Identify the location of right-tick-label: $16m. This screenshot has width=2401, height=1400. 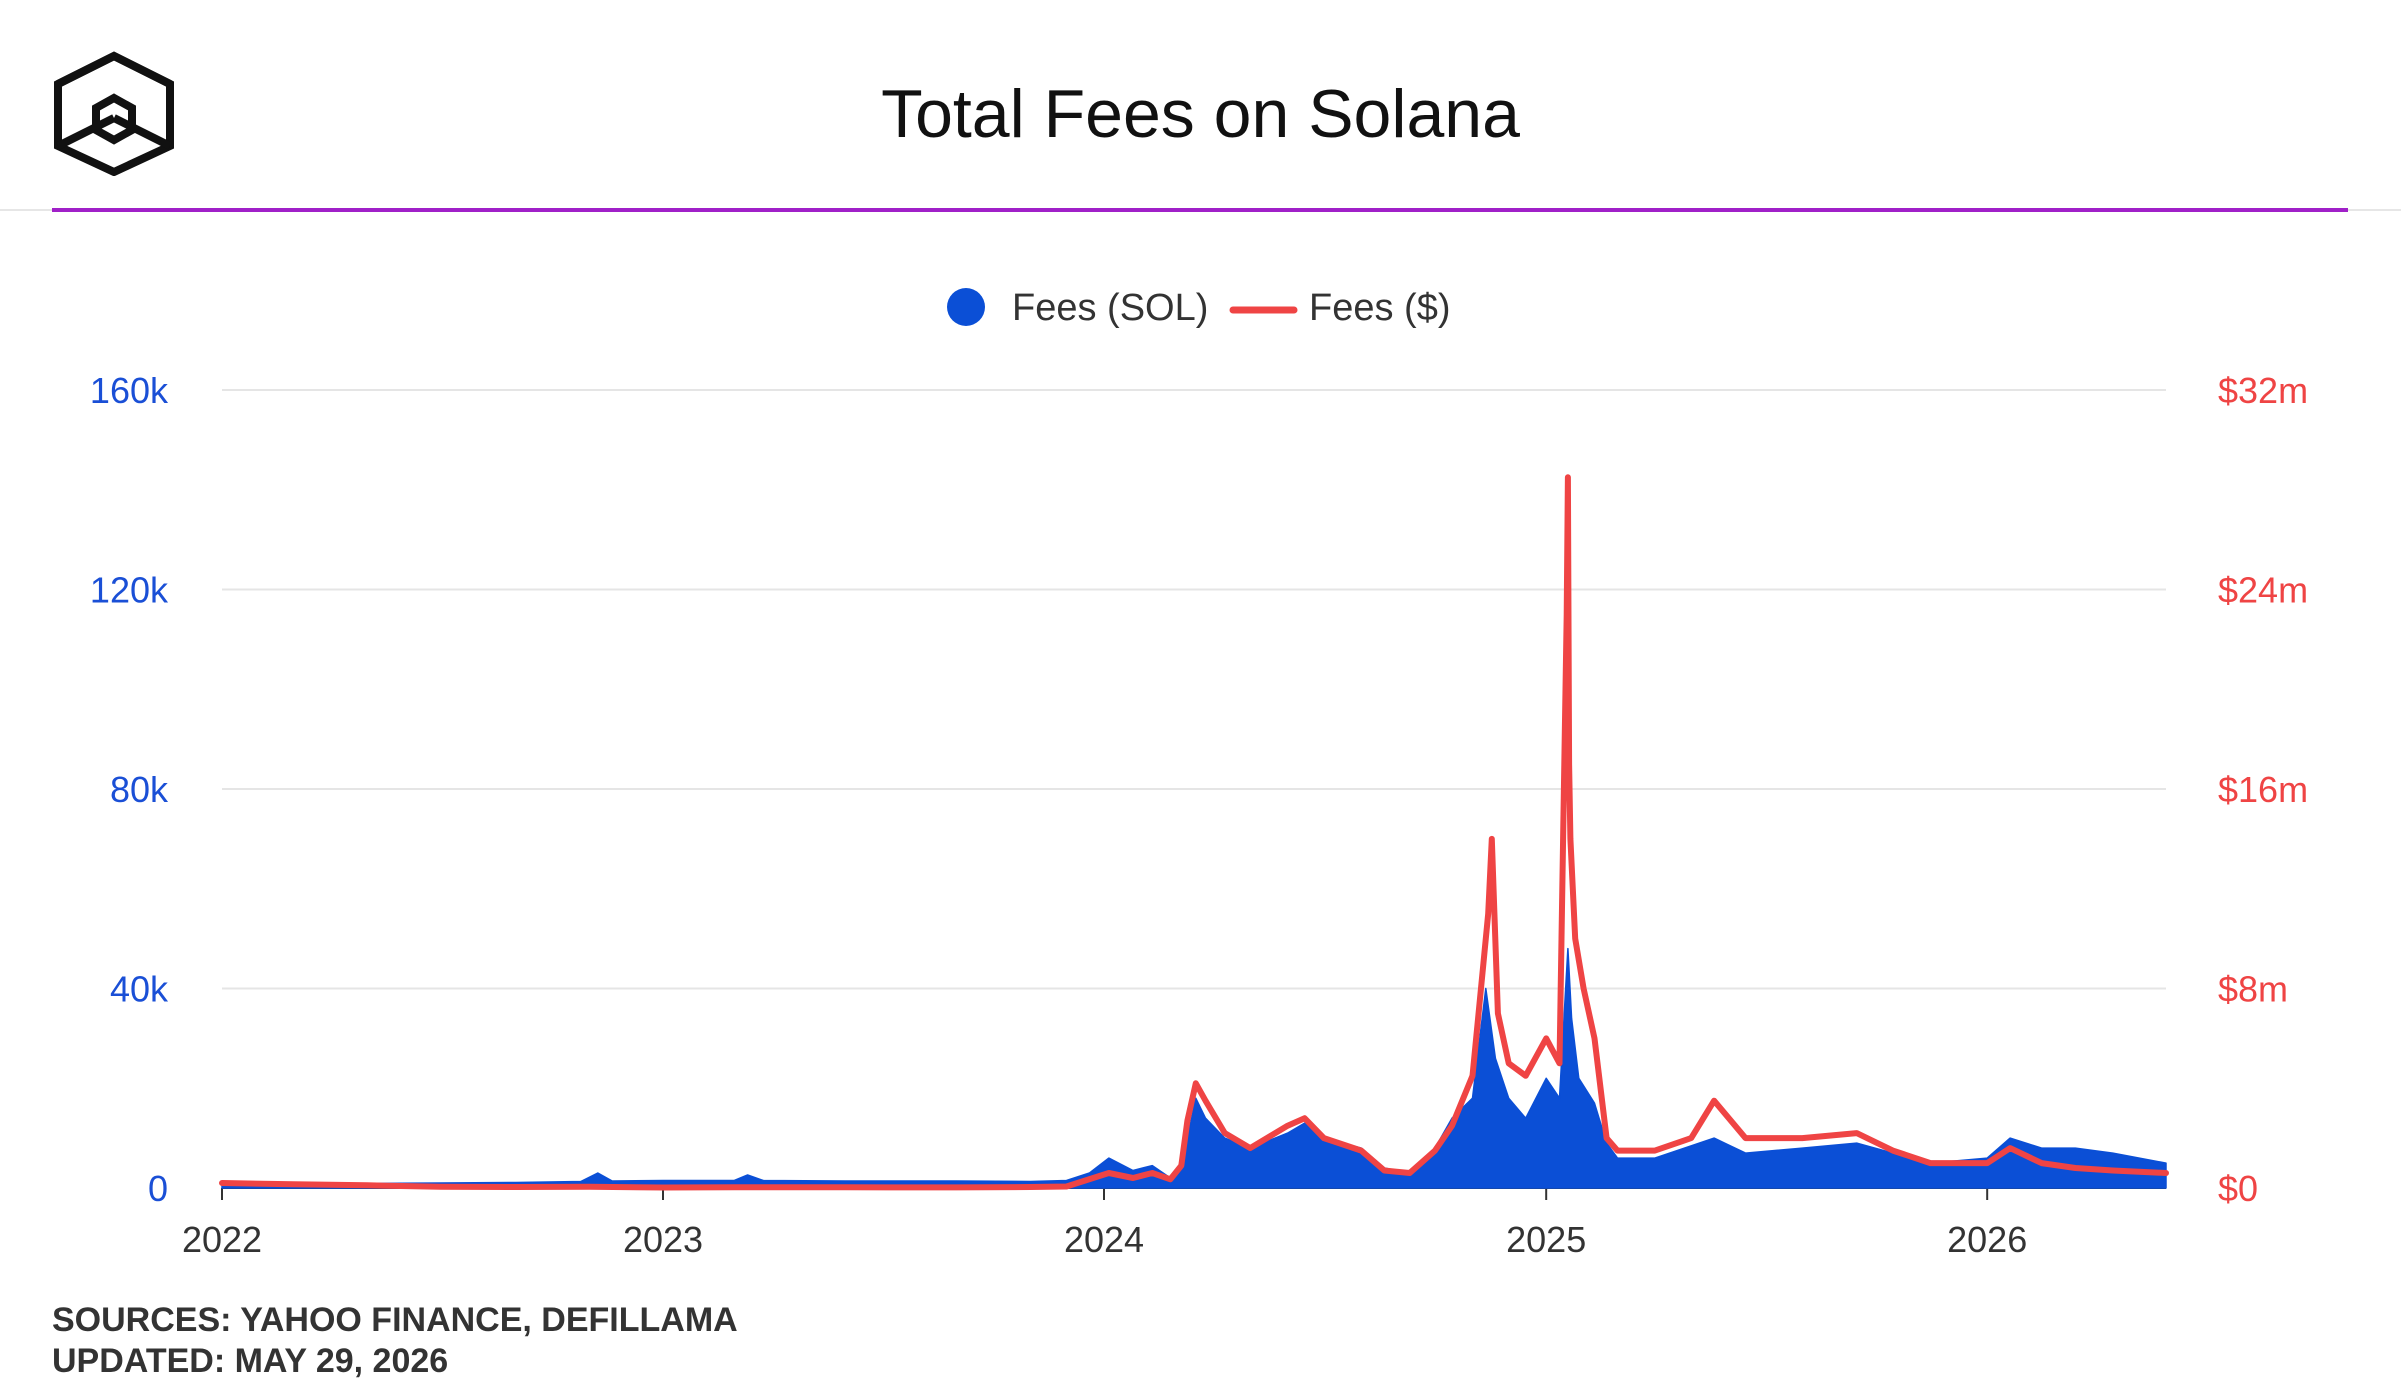
(2263, 789).